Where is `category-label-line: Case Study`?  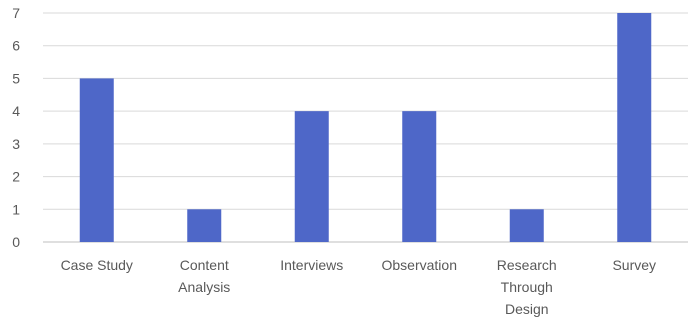 category-label-line: Case Study is located at coordinates (97, 265).